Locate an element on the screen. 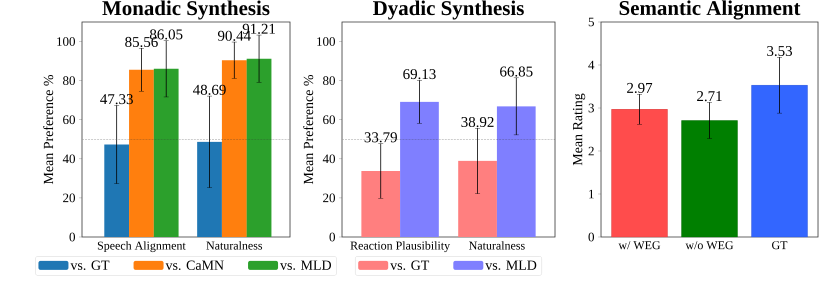 The image size is (822, 287). data-label: 2.97 is located at coordinates (639, 88).